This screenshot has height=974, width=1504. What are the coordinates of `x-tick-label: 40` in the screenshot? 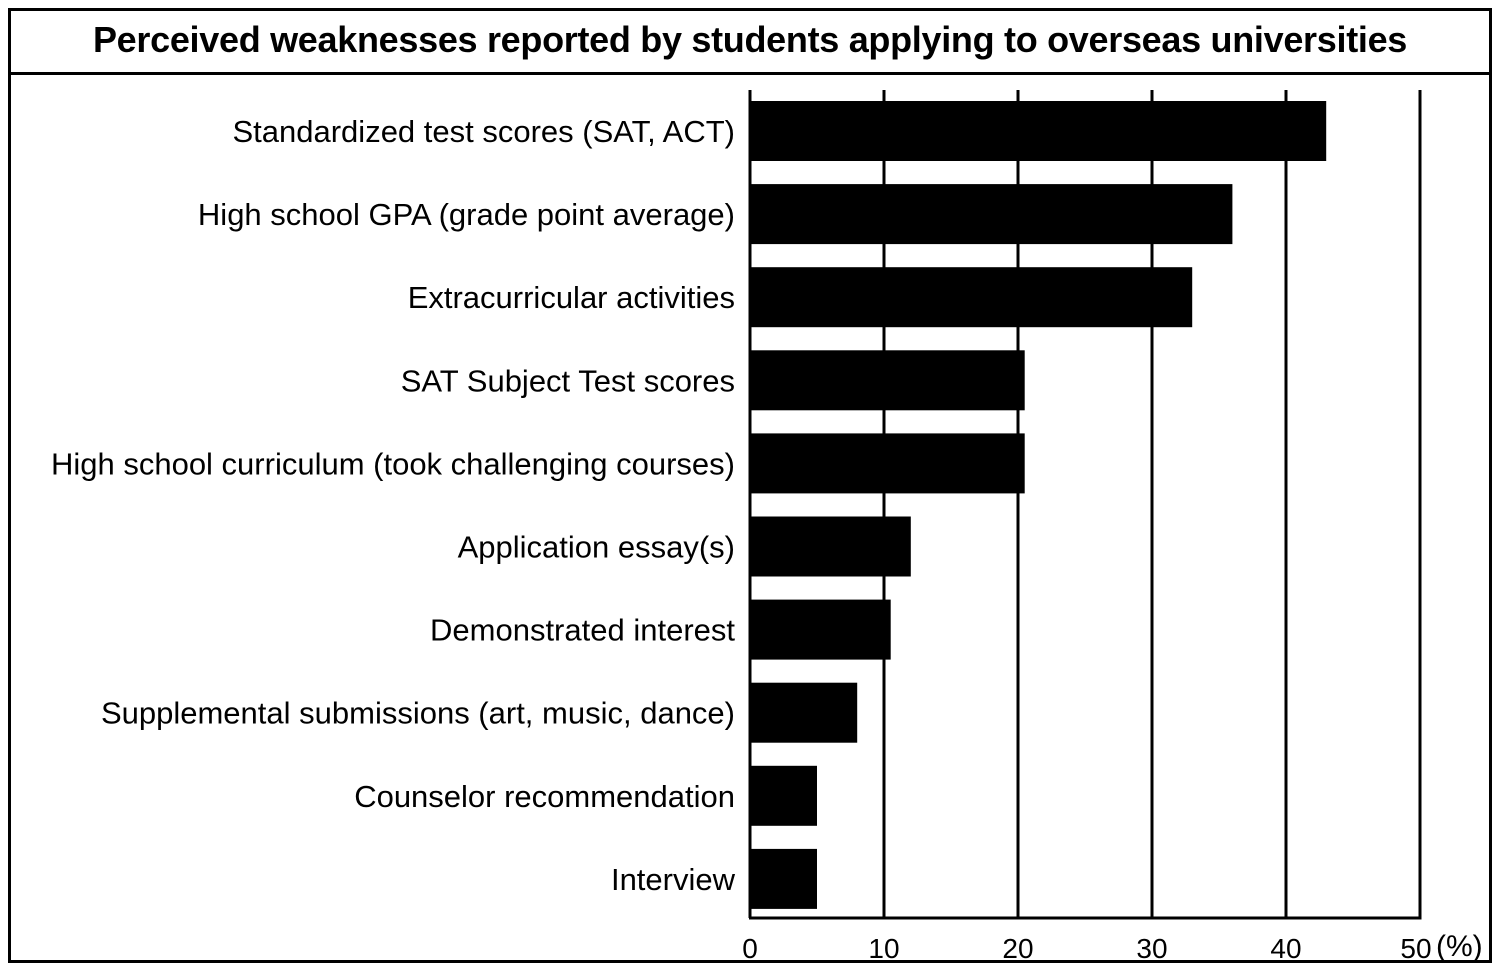 It's located at (1285, 948).